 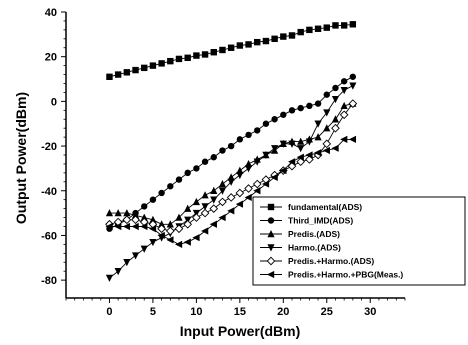 I want to click on x-tick-label: 5, so click(x=153, y=312).